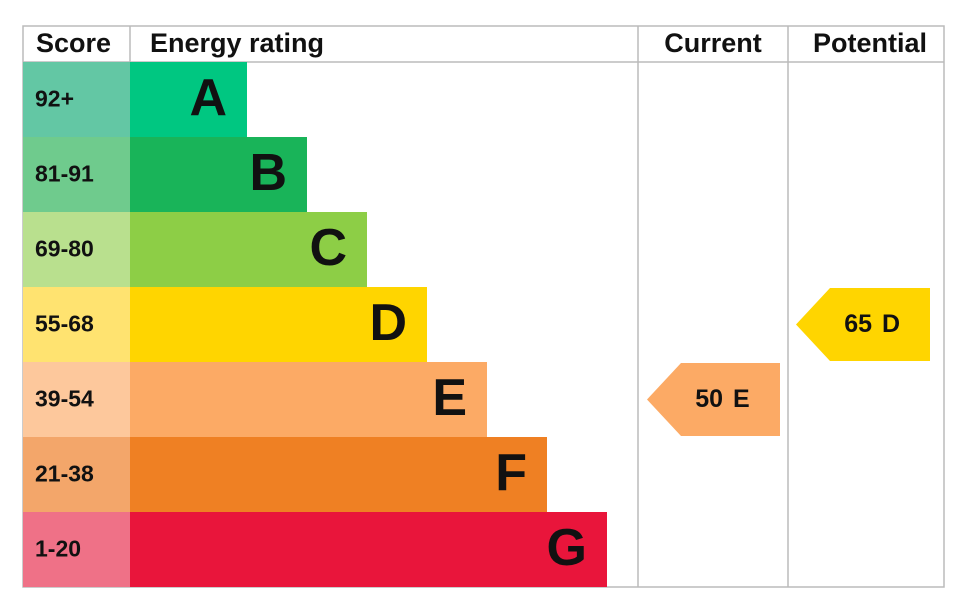  Describe the element at coordinates (858, 324) in the screenshot. I see `potential-value: 65` at that location.